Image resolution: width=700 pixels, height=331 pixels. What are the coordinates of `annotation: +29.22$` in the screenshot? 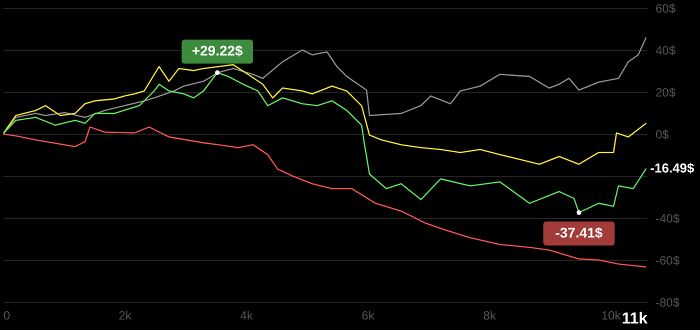 It's located at (218, 50).